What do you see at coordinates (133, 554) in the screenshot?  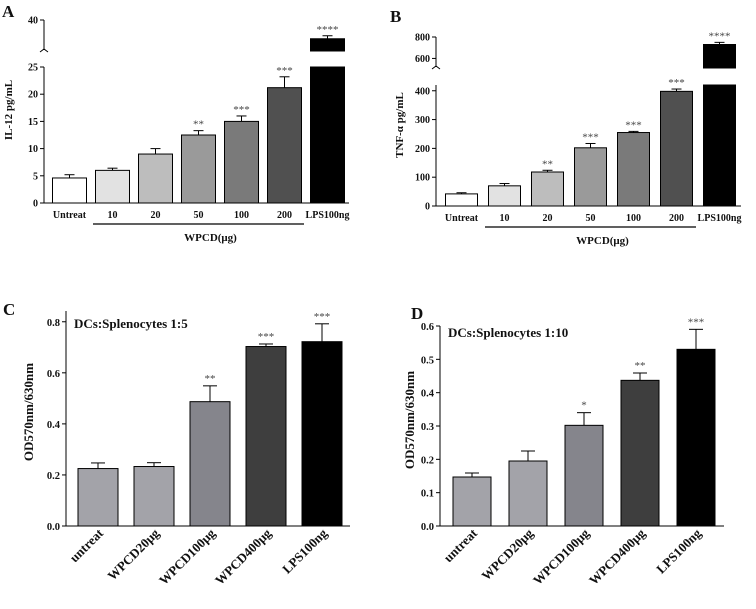 I see `x-tick-label-C-1: WPCD20μg` at bounding box center [133, 554].